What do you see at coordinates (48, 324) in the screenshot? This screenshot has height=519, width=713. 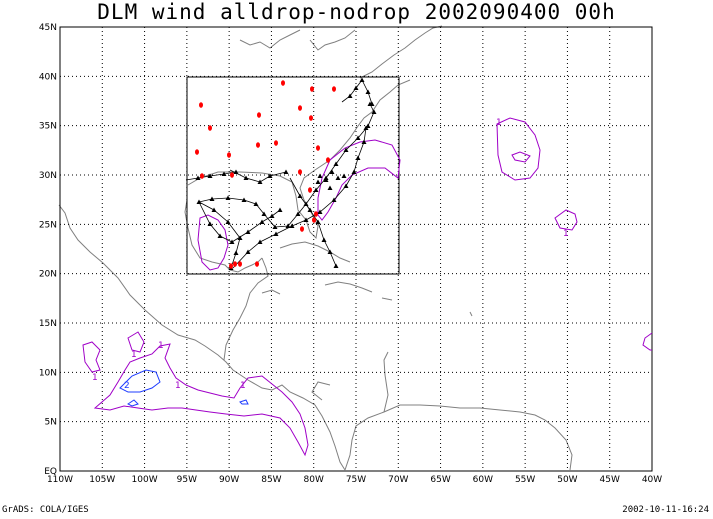 I see `latitude-label: 15N` at bounding box center [48, 324].